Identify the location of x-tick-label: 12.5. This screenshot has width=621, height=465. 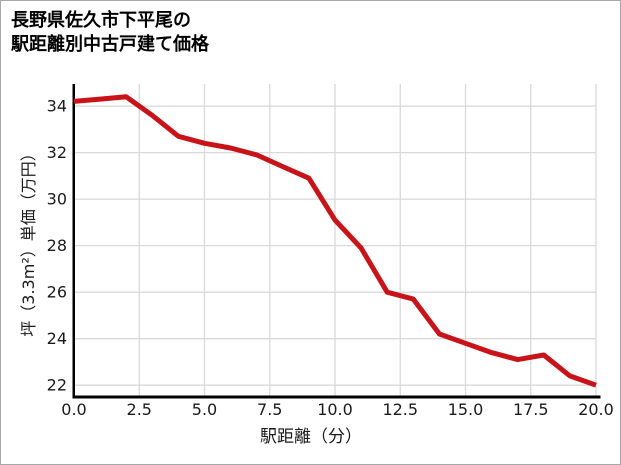
(400, 409).